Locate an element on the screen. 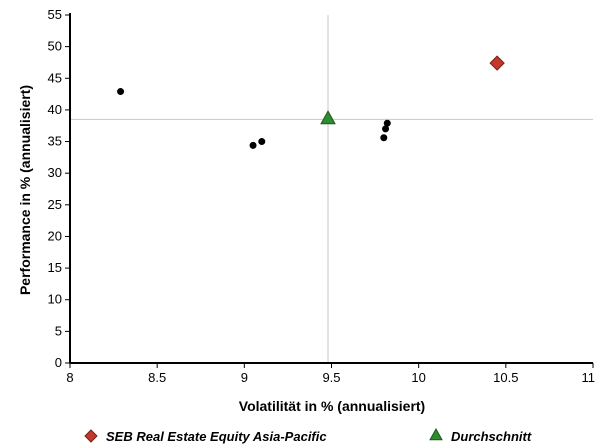  y-tick-label: 40 is located at coordinates (55, 109).